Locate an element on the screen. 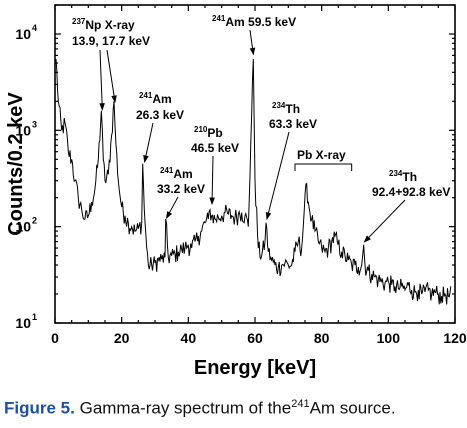  x-tick-label: 80 is located at coordinates (322, 338).